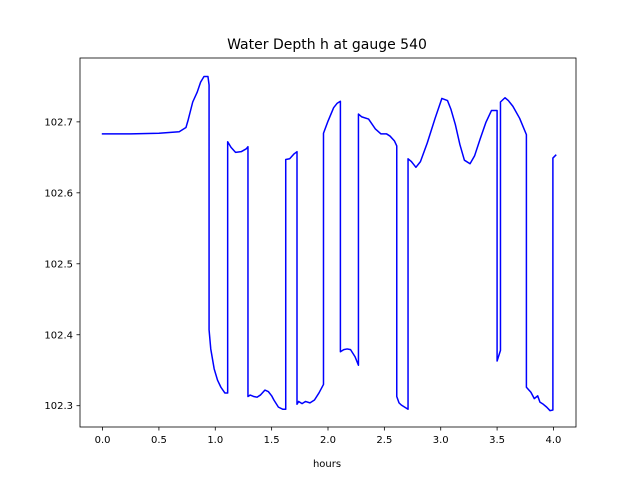 This screenshot has width=640, height=480. I want to click on x-tick-label: 3.5, so click(497, 440).